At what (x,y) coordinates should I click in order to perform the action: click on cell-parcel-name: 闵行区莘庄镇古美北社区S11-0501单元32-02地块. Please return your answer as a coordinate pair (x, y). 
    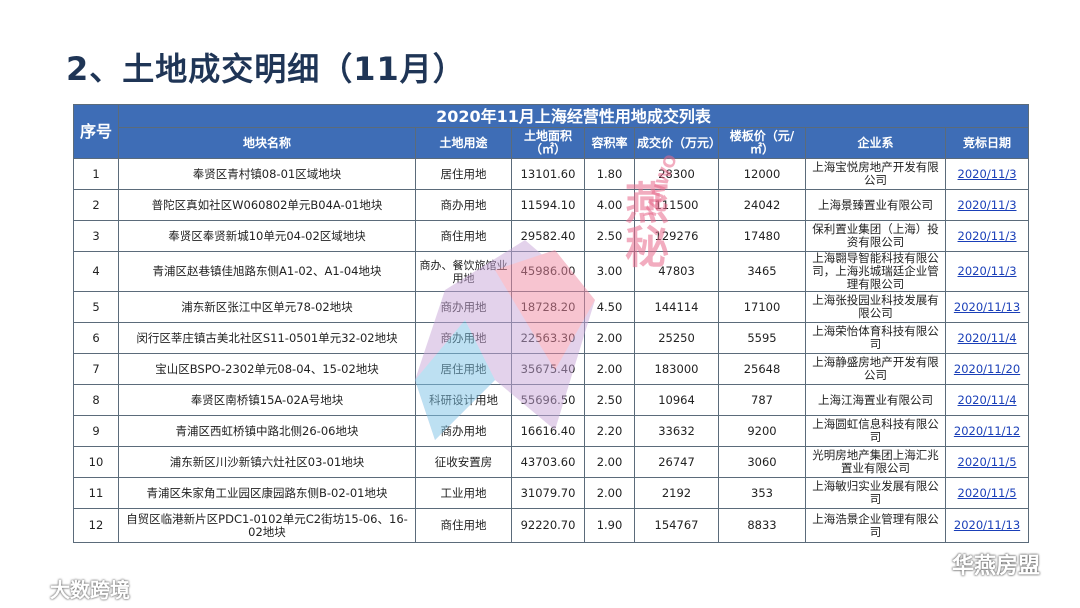
    Looking at the image, I should click on (267, 338).